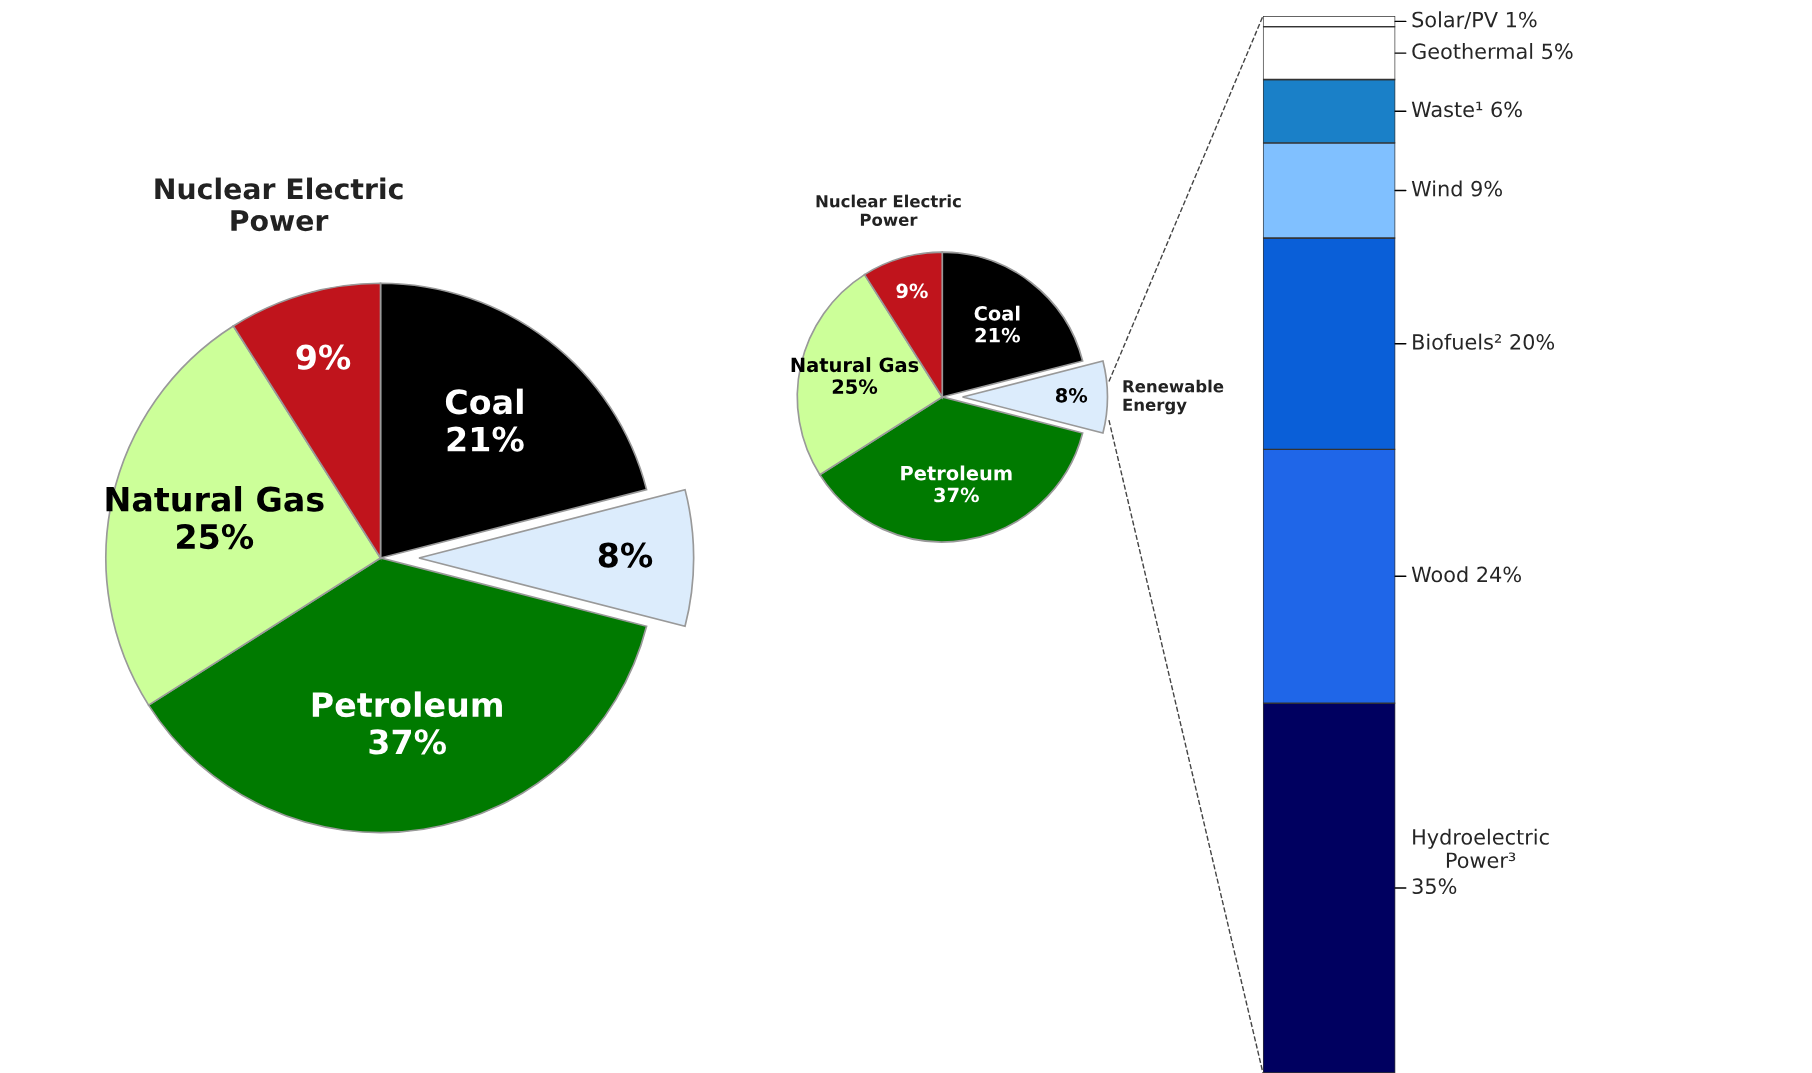 The image size is (1812, 1073). Describe the element at coordinates (1173, 397) in the screenshot. I see `slice-label: Renewable Energy` at that location.